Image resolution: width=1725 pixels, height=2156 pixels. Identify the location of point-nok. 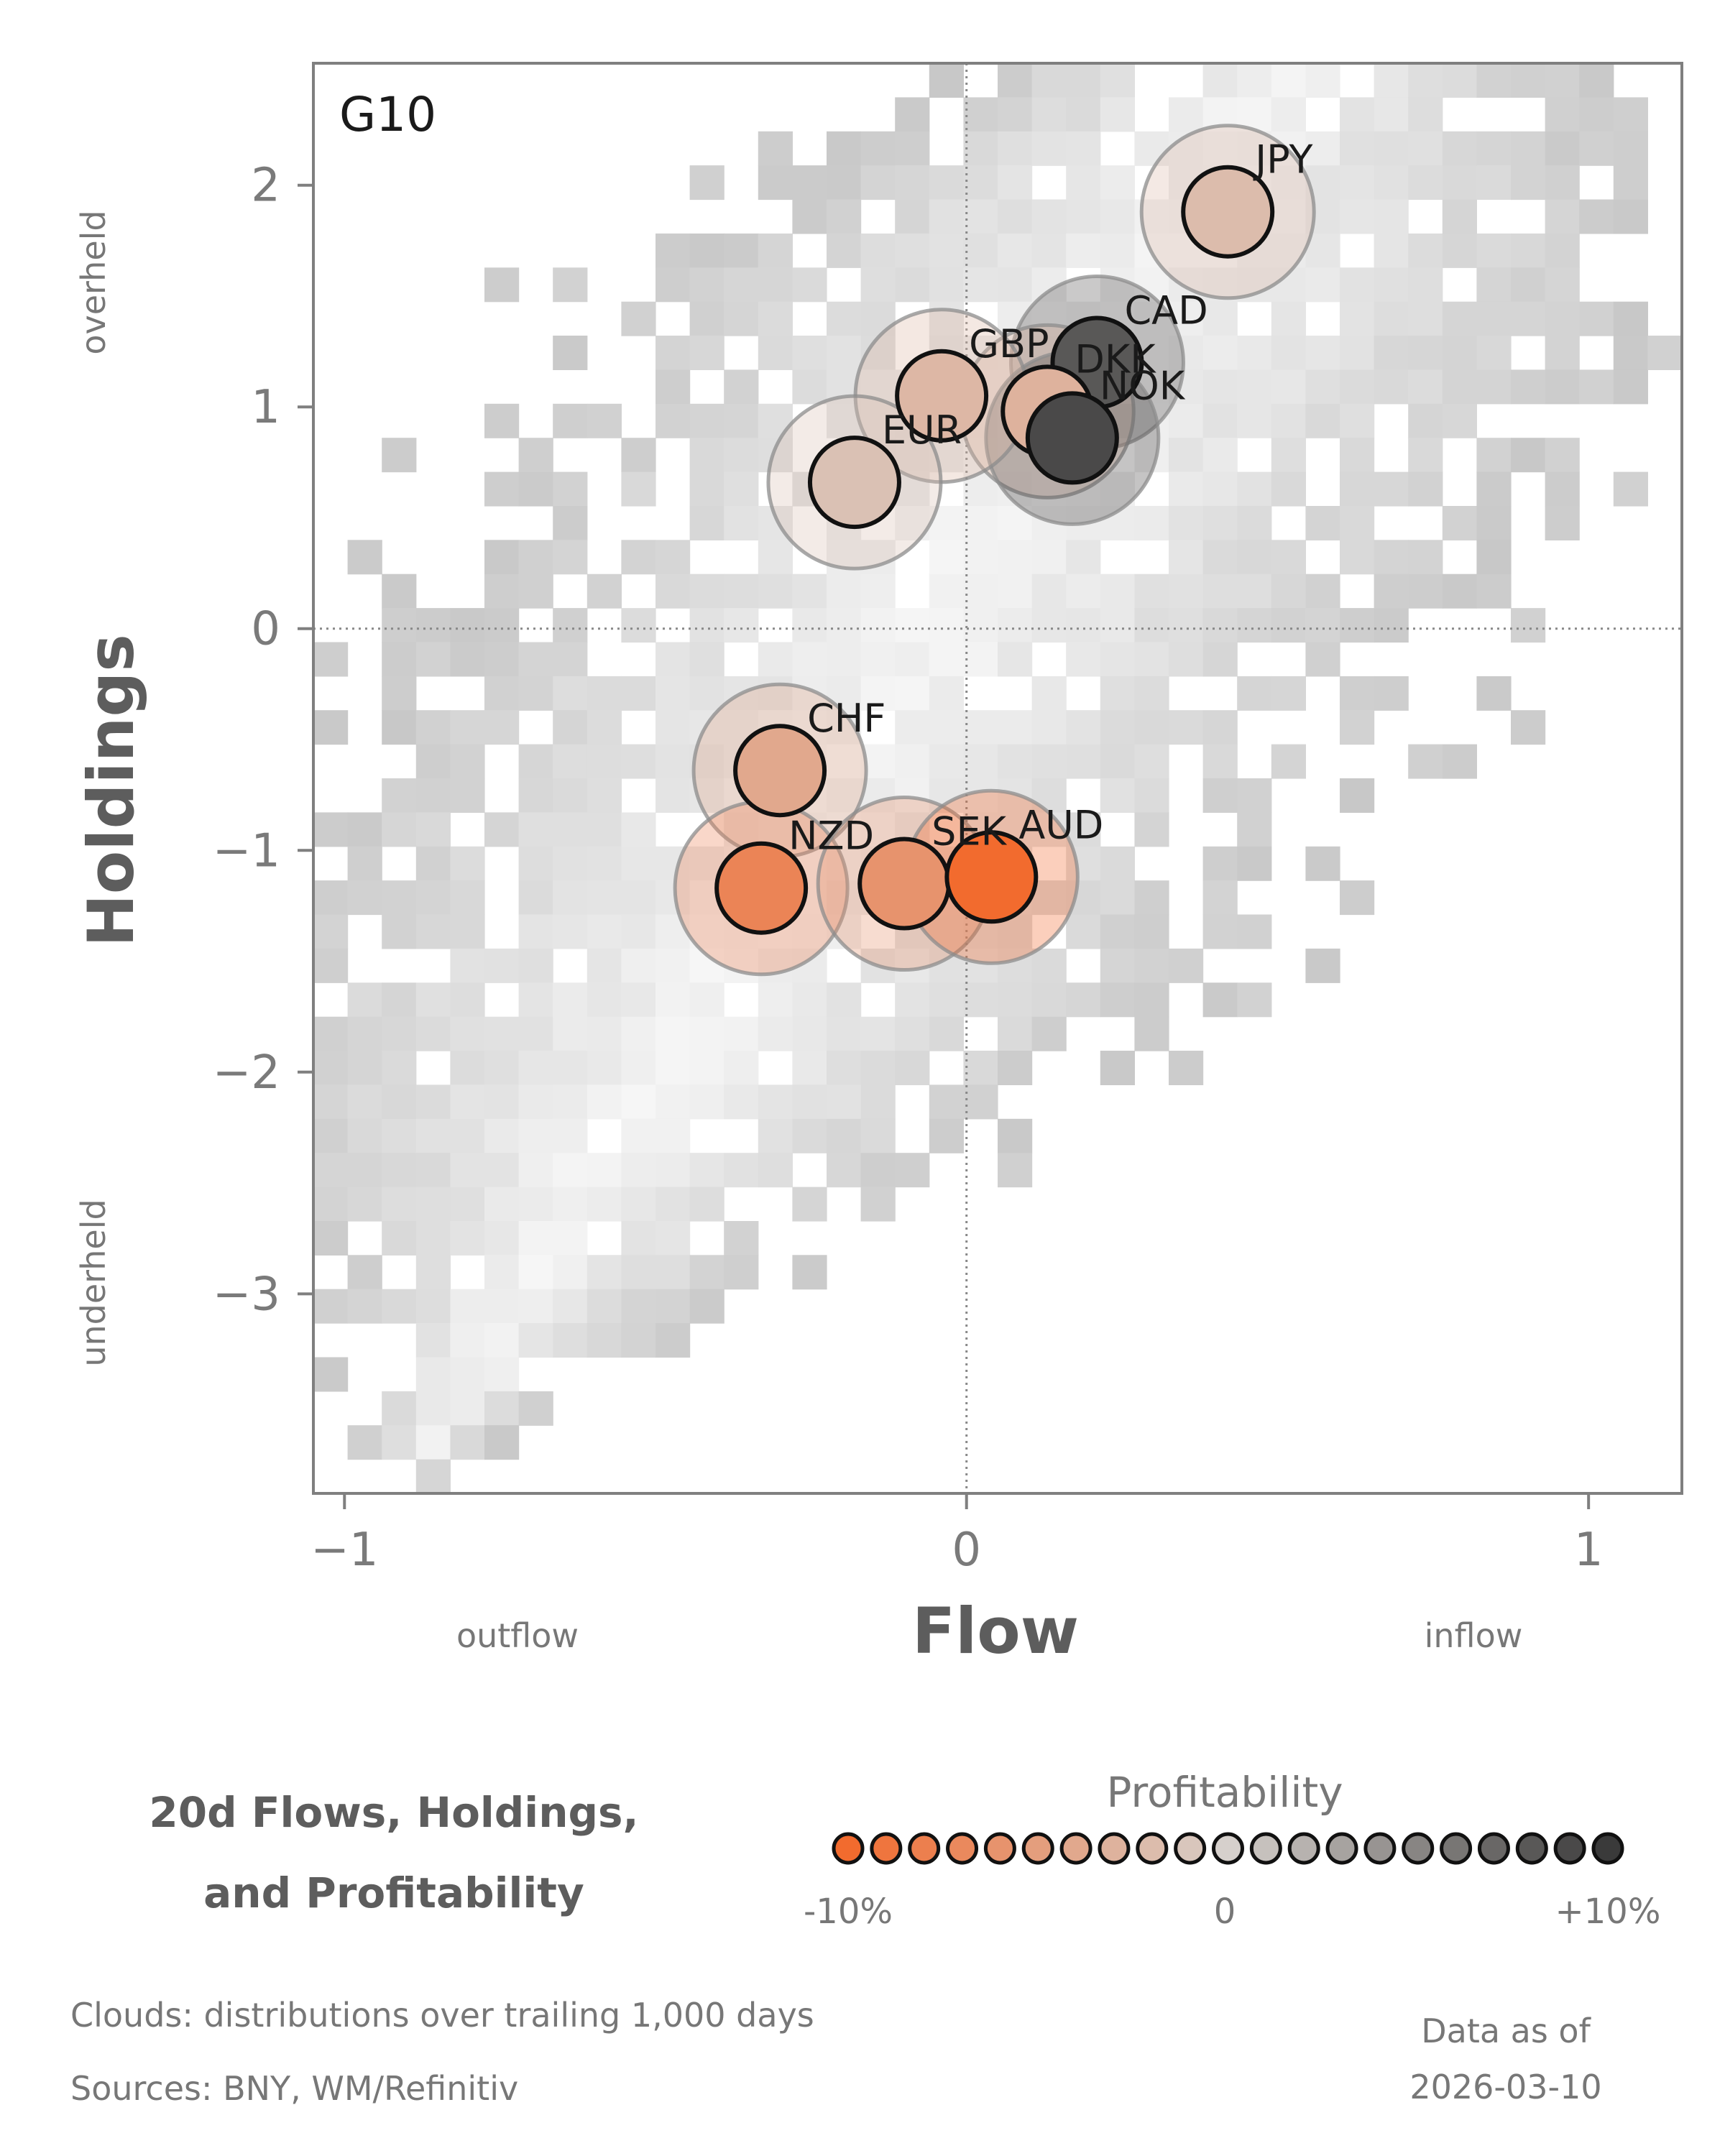
(1072, 438).